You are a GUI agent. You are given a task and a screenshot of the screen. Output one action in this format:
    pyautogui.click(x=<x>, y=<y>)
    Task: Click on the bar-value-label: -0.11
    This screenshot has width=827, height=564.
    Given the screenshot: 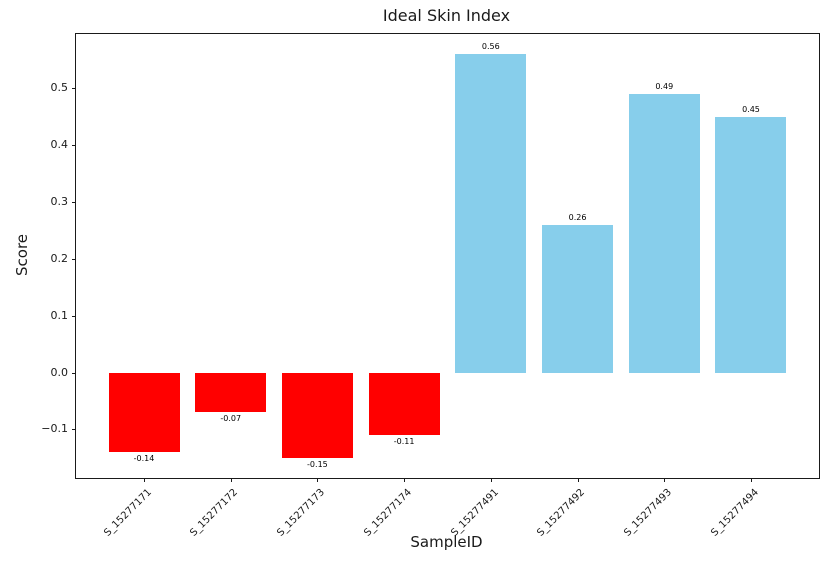 What is the action you would take?
    pyautogui.click(x=404, y=442)
    